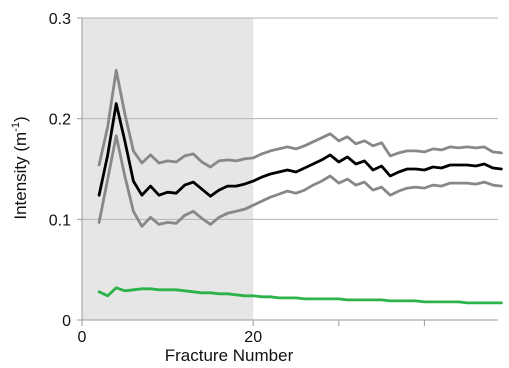 The image size is (509, 368). Describe the element at coordinates (229, 355) in the screenshot. I see `x-axis-title: Fracture Number` at that location.